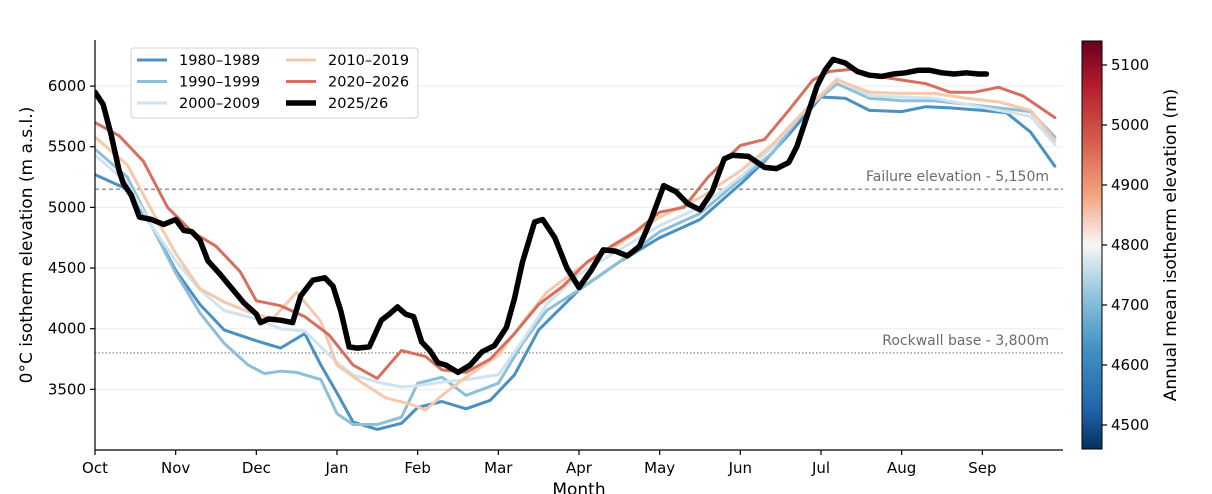 This screenshot has height=494, width=1212. Describe the element at coordinates (1092, 245) in the screenshot. I see `colorbar-gradient` at that location.